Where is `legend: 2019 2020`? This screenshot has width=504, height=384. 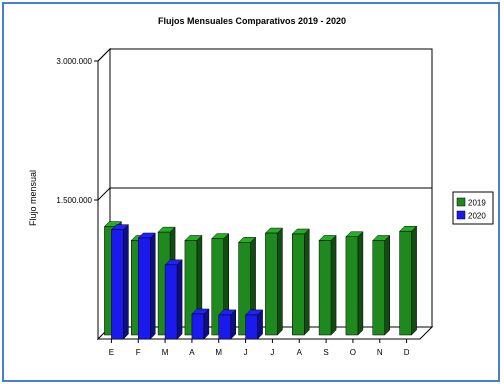
legend: 2019 2020 is located at coordinates (473, 208).